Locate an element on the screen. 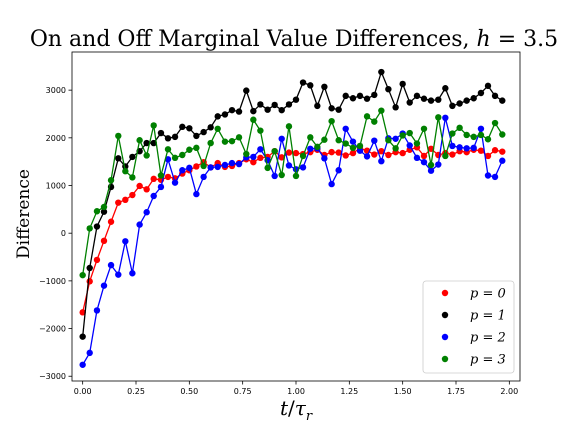 The width and height of the screenshot is (576, 432). x-tick-label: 1.50 is located at coordinates (403, 391).